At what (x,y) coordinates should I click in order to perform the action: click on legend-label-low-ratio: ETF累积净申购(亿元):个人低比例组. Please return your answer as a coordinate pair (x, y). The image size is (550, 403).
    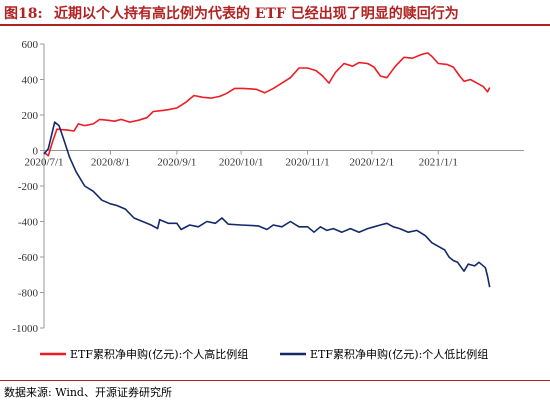
    Looking at the image, I should click on (399, 354).